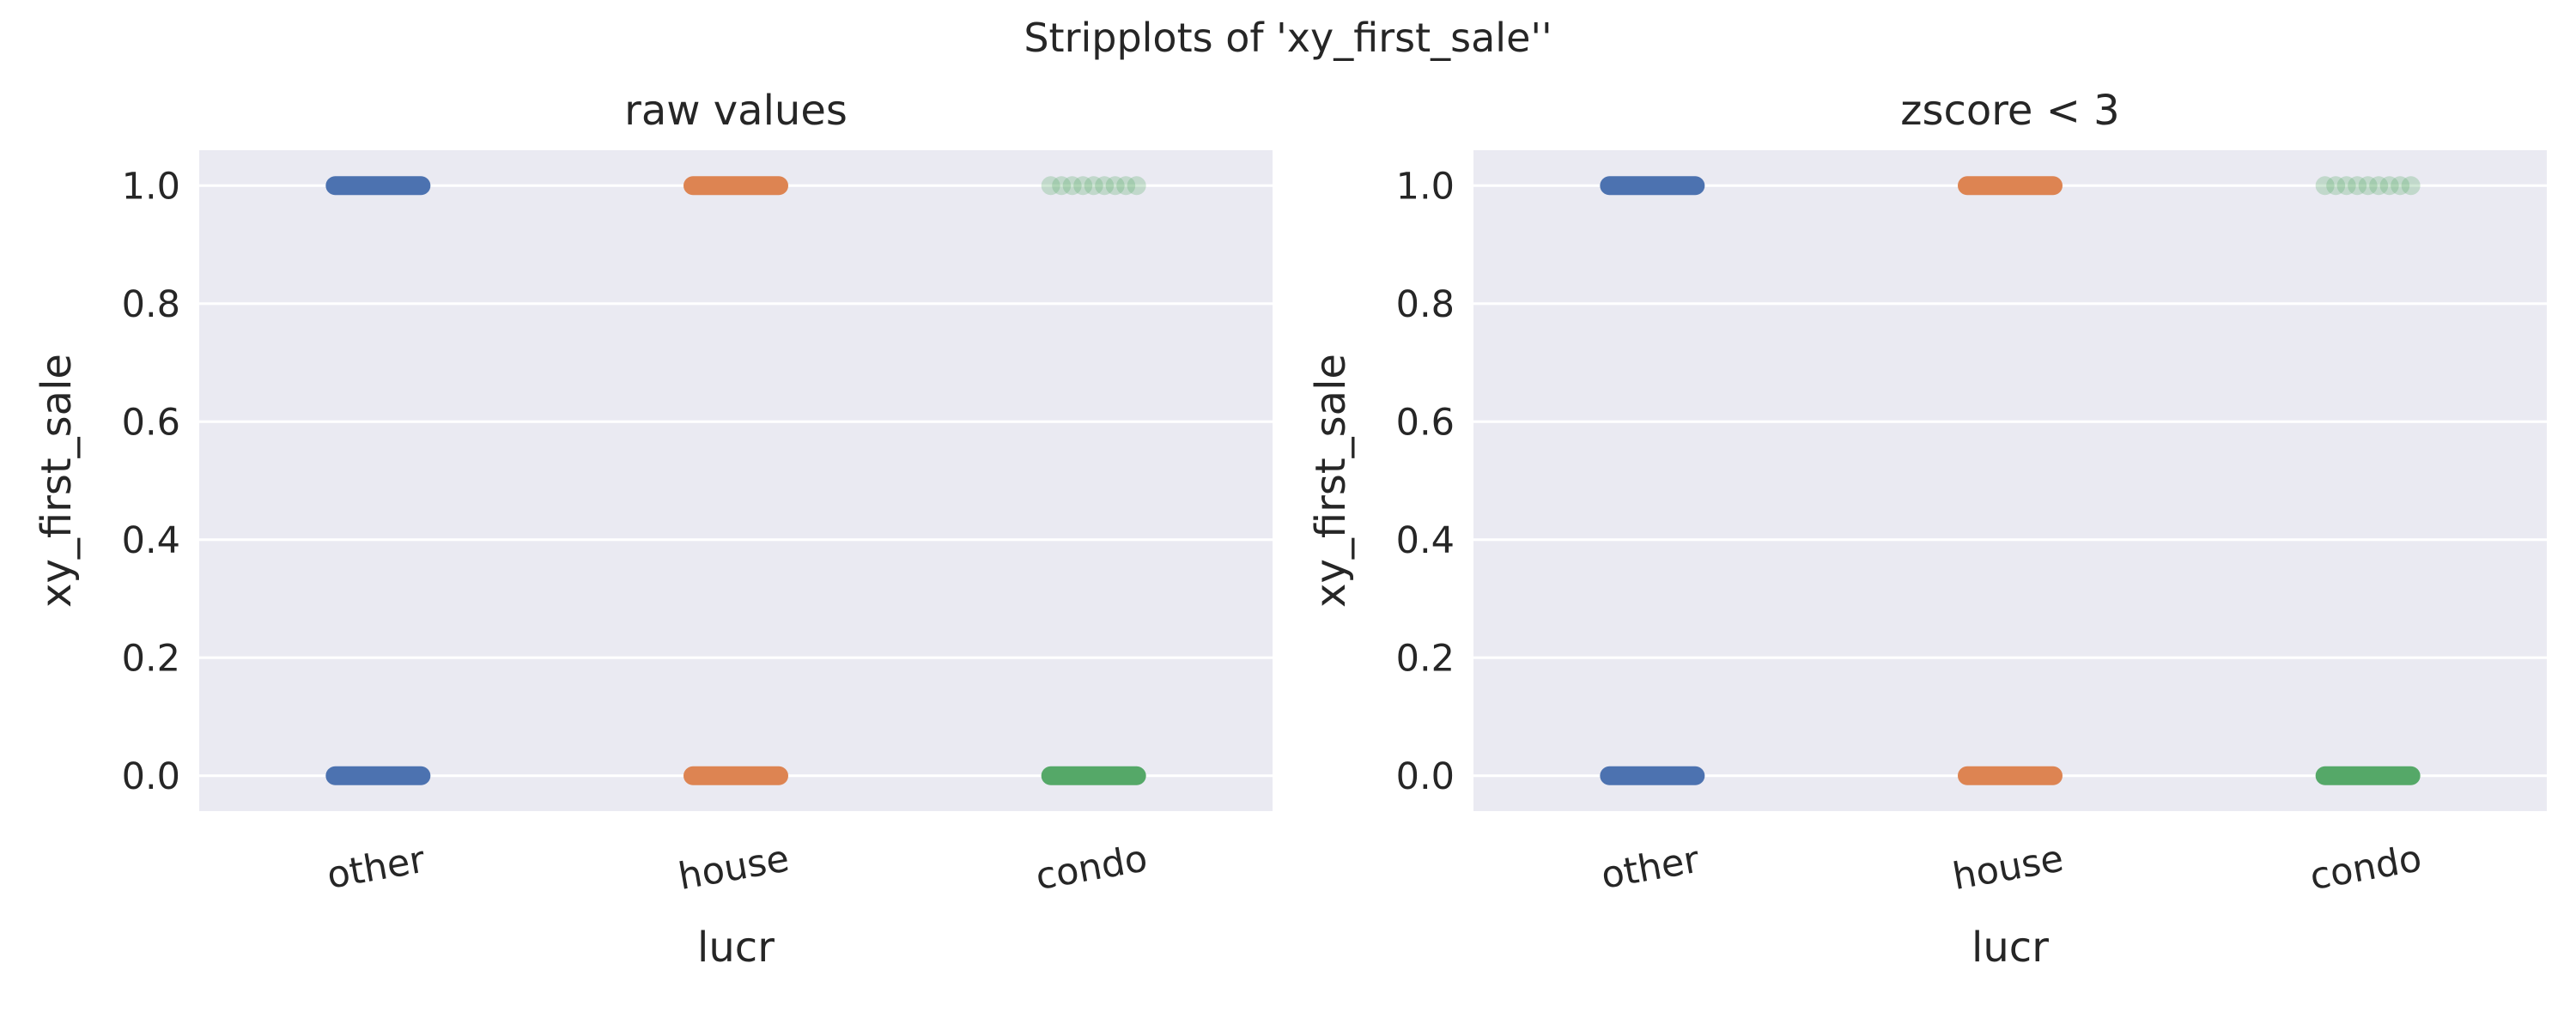 This screenshot has width=2576, height=1030. I want to click on axes-title: zscore < 3, so click(2010, 111).